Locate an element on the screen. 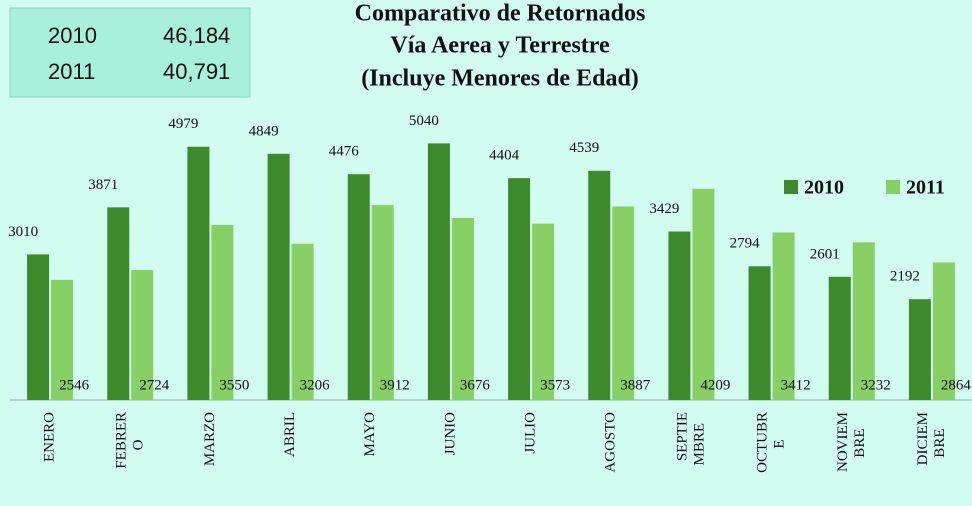  x-tick-label: MAYO is located at coordinates (370, 434).